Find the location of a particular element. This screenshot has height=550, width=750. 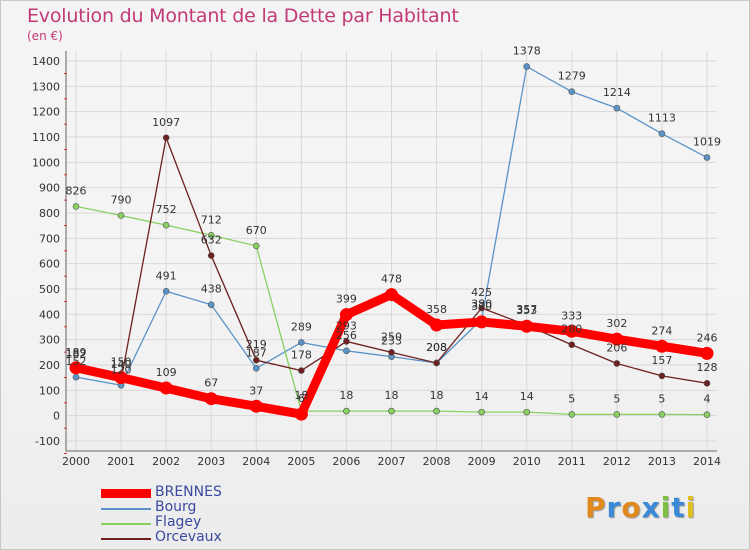

y-tick-label: 300 is located at coordinates (49, 340).